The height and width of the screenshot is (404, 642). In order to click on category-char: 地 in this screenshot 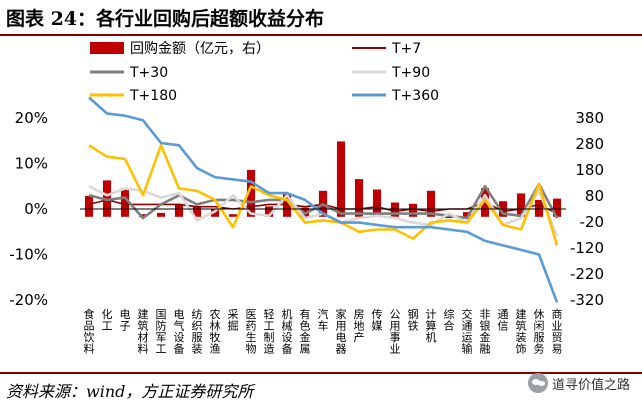, I will do `click(359, 326)`.